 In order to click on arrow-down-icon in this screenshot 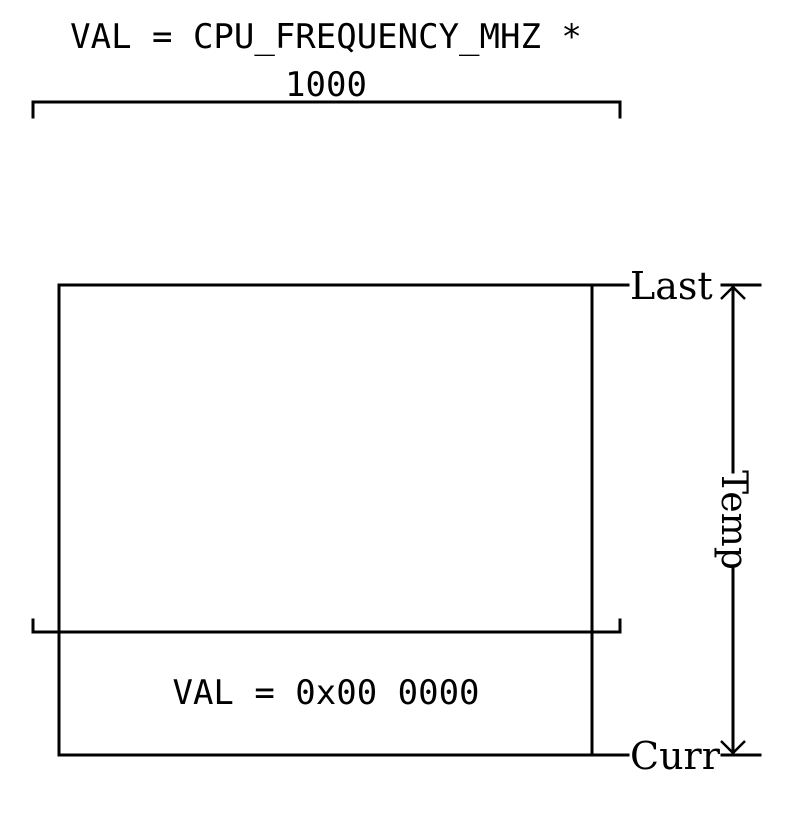, I will do `click(733, 747)`.